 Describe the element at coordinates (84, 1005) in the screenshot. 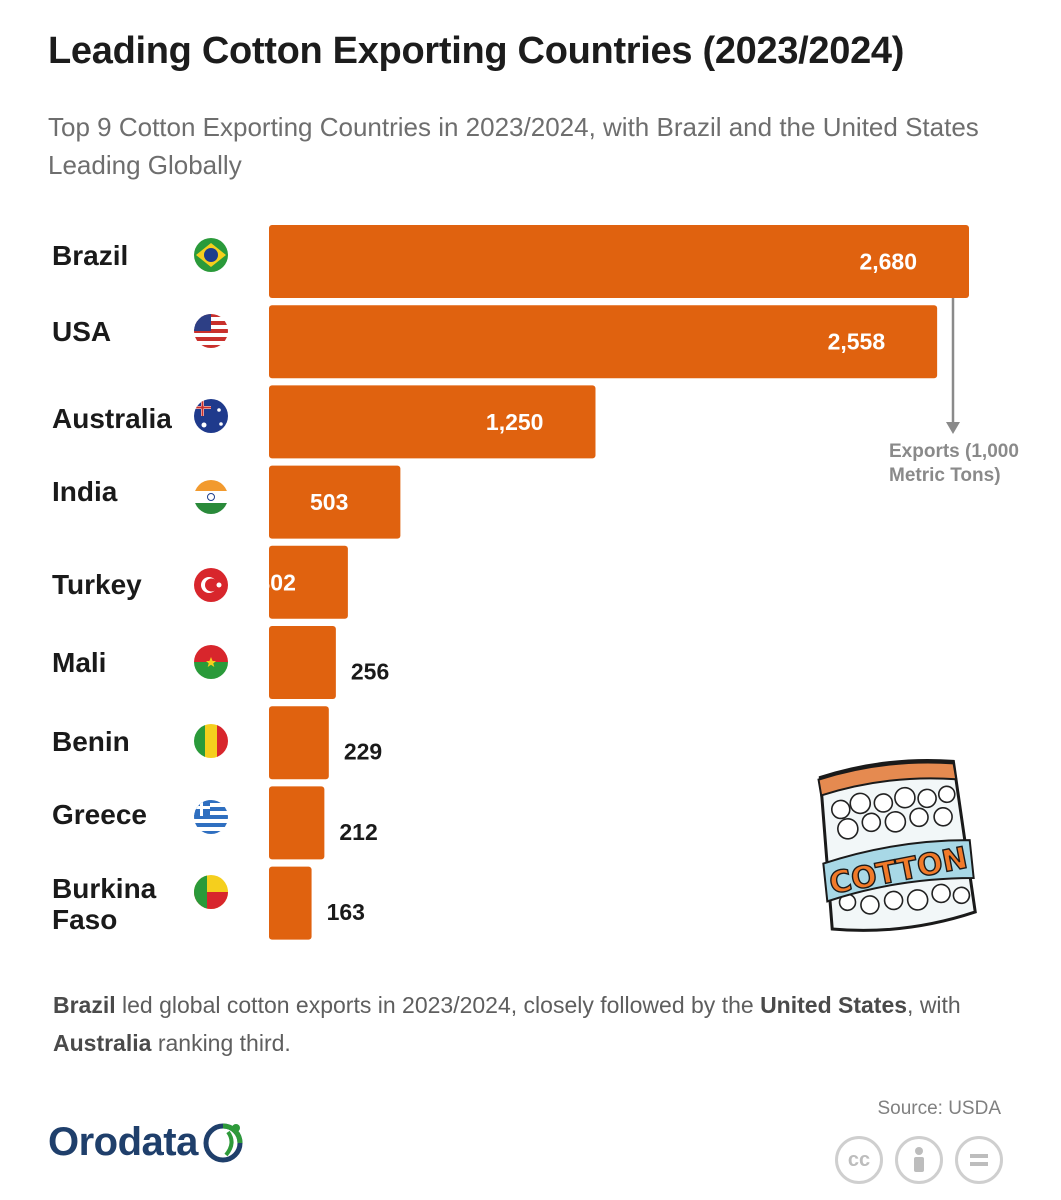

I see `footnote-bold-brazil: Brazil` at that location.